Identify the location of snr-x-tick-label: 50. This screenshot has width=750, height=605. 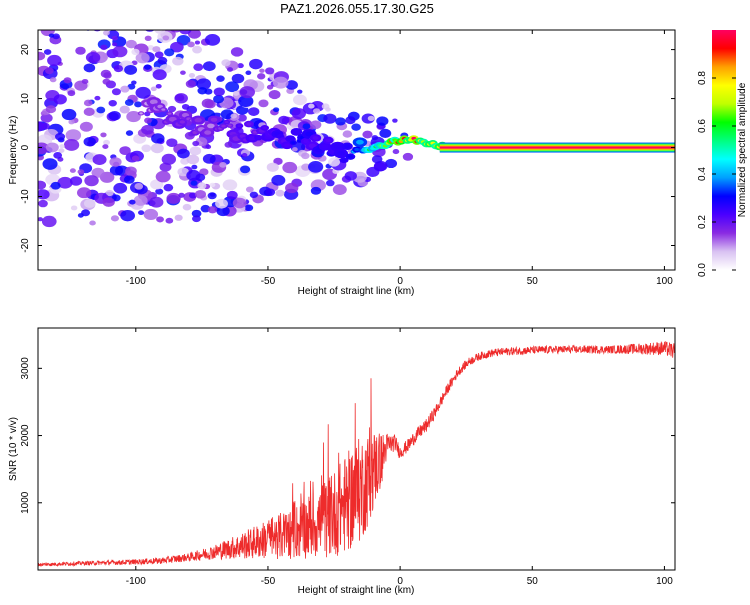
(533, 581).